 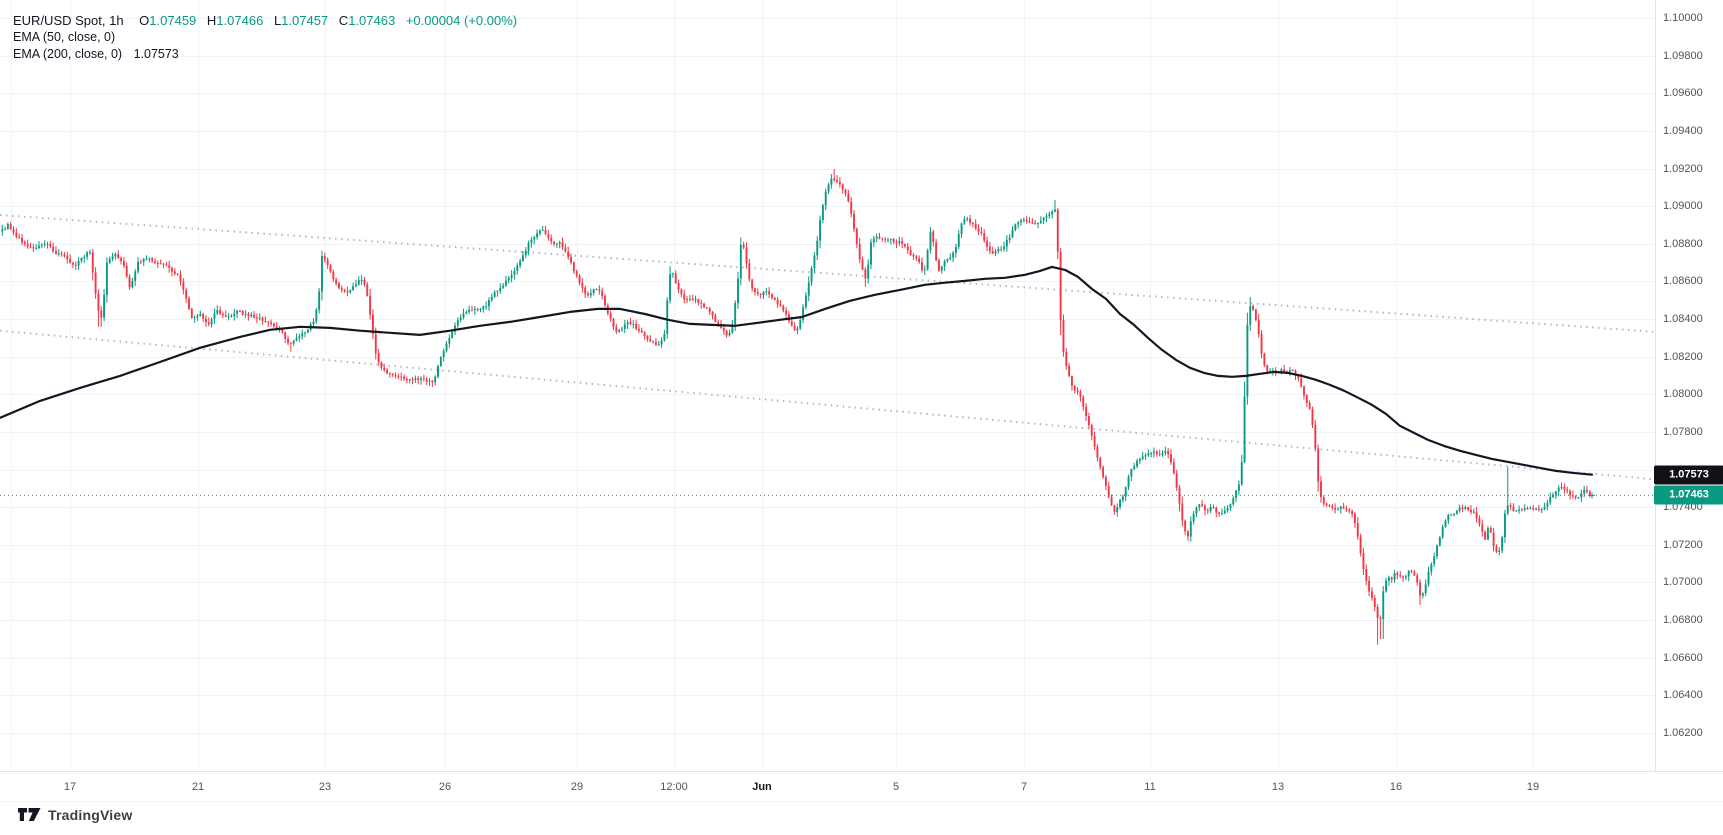 I want to click on time-axis-label: 12:00, so click(x=674, y=786).